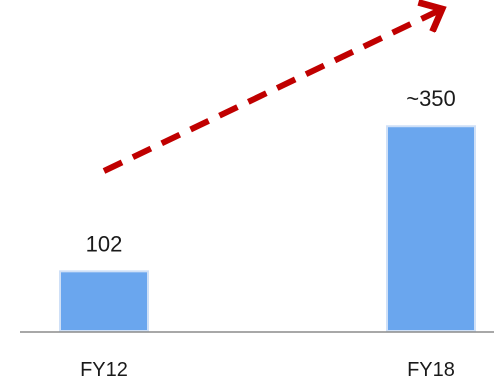  Describe the element at coordinates (431, 98) in the screenshot. I see `data-label-fy18: ~350` at that location.